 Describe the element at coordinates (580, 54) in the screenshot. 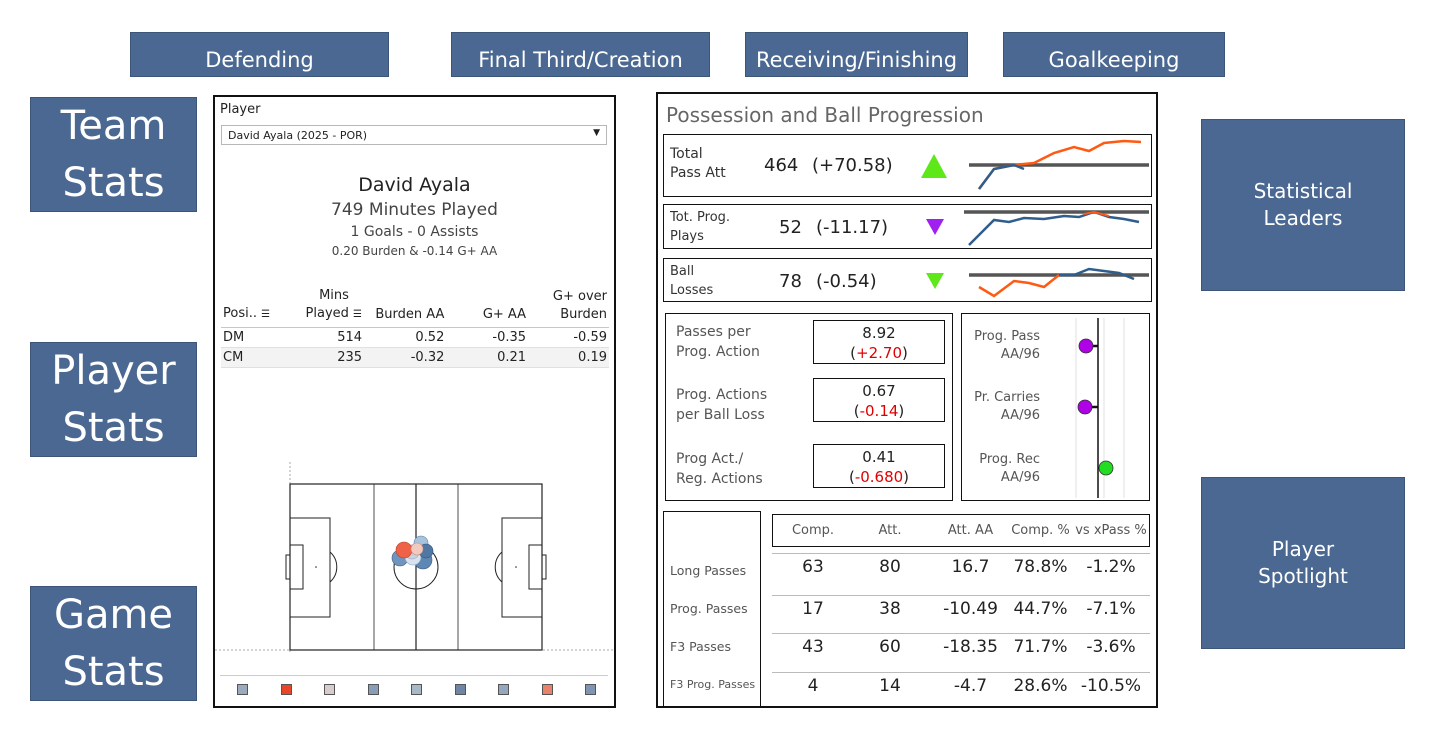

I see `final-third-creation-tab: Final Third/Creation` at that location.